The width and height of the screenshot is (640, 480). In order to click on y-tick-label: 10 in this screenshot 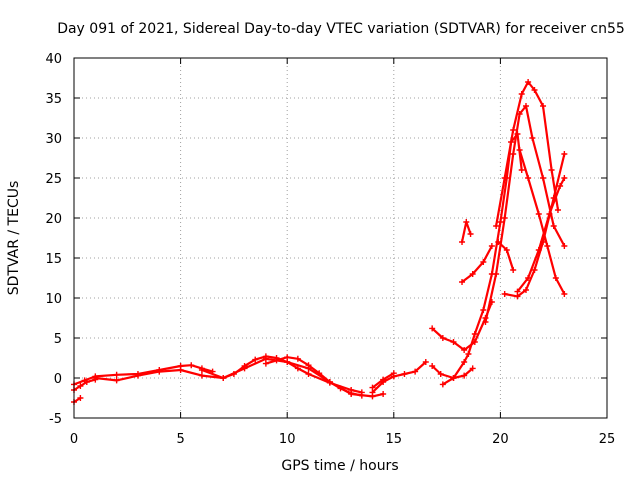, I will do `click(53, 299)`.